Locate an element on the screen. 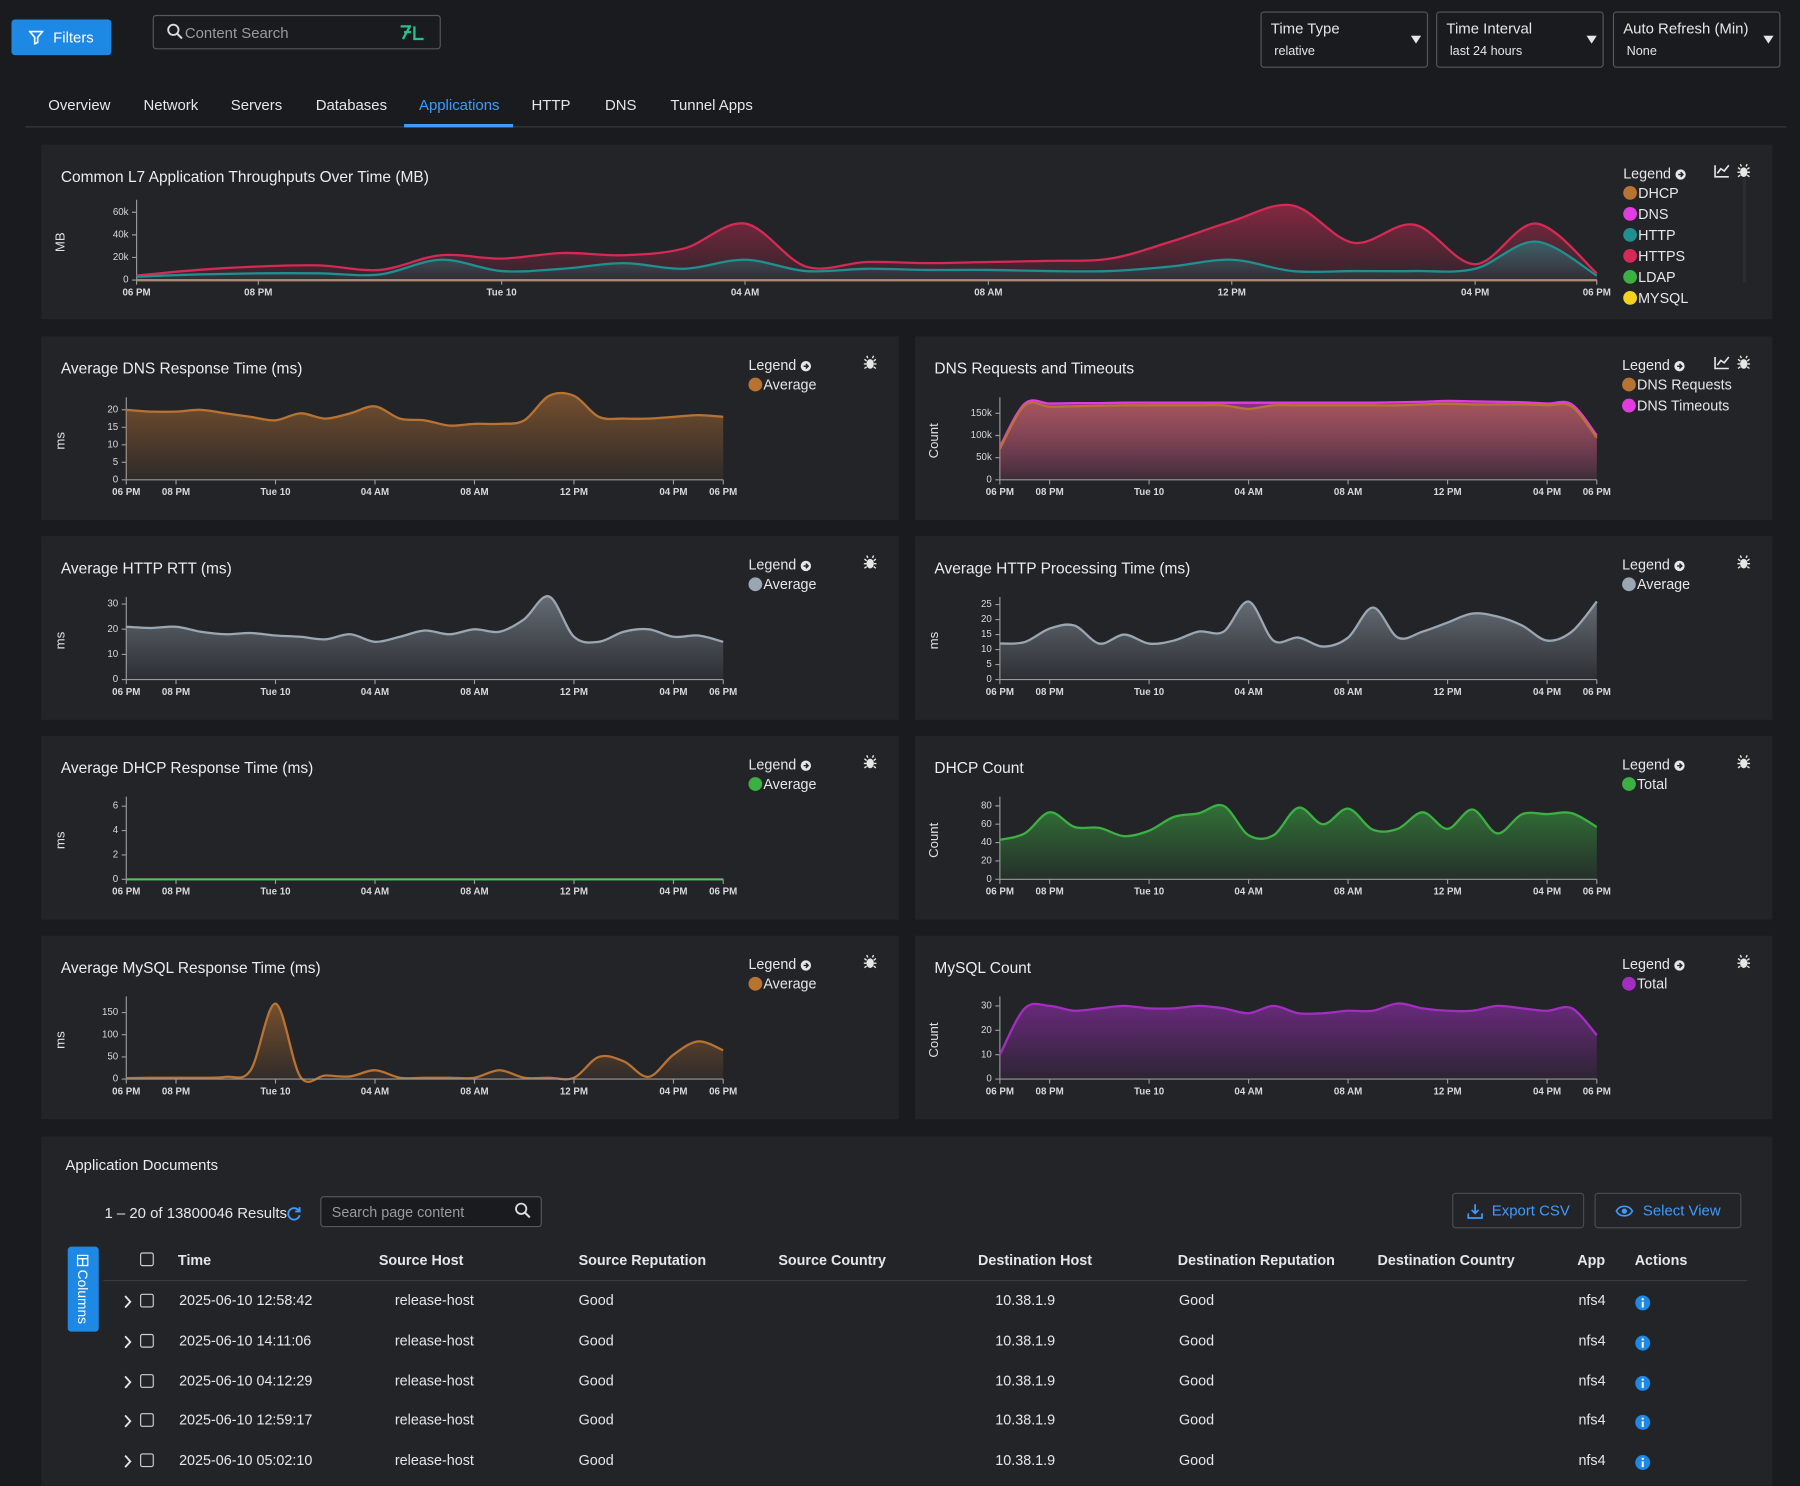  columns-button: Columns is located at coordinates (83, 1289).